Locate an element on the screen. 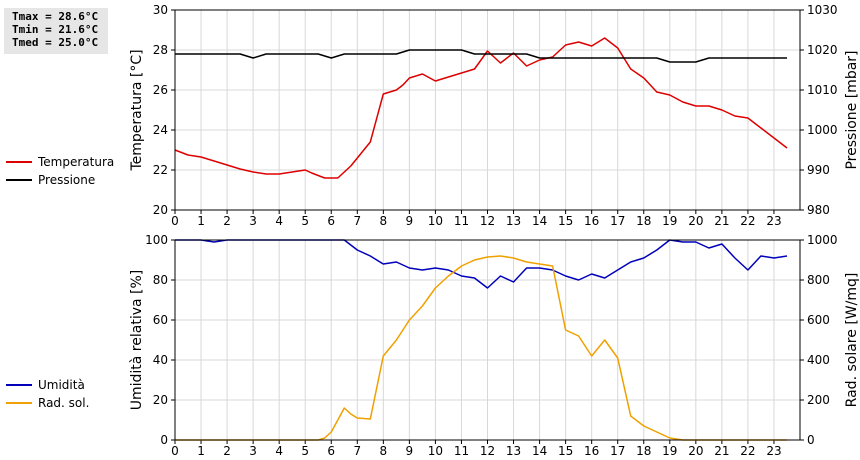  panel2-xtick-label: 23 is located at coordinates (773, 451).